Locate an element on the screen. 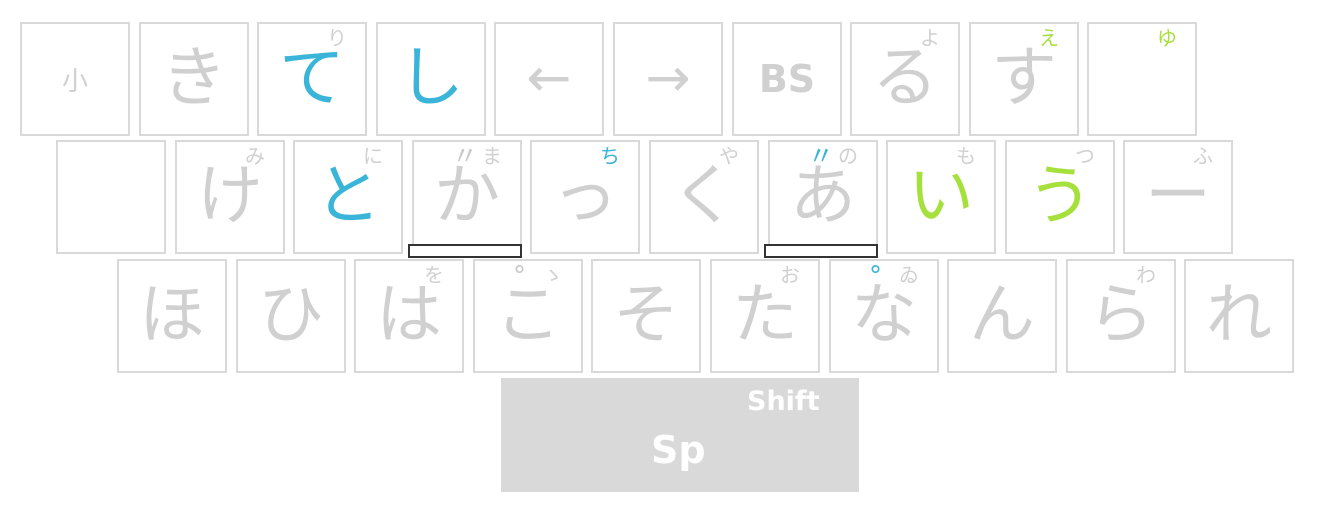 The height and width of the screenshot is (506, 1322). key-r3-8: ん is located at coordinates (1002, 316).